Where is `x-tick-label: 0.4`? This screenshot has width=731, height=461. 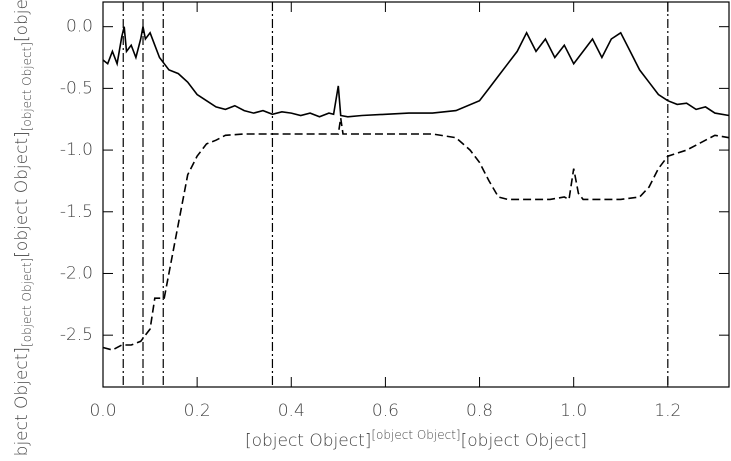
x-tick-label: 0.4 is located at coordinates (291, 411).